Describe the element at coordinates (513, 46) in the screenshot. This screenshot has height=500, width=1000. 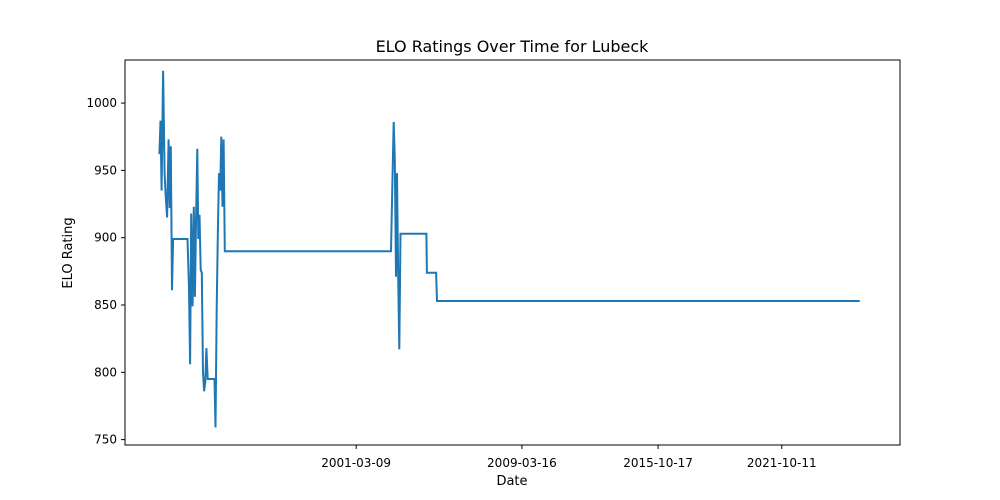
I see `chart-title: ELO Ratings Over Time for Lubeck` at that location.